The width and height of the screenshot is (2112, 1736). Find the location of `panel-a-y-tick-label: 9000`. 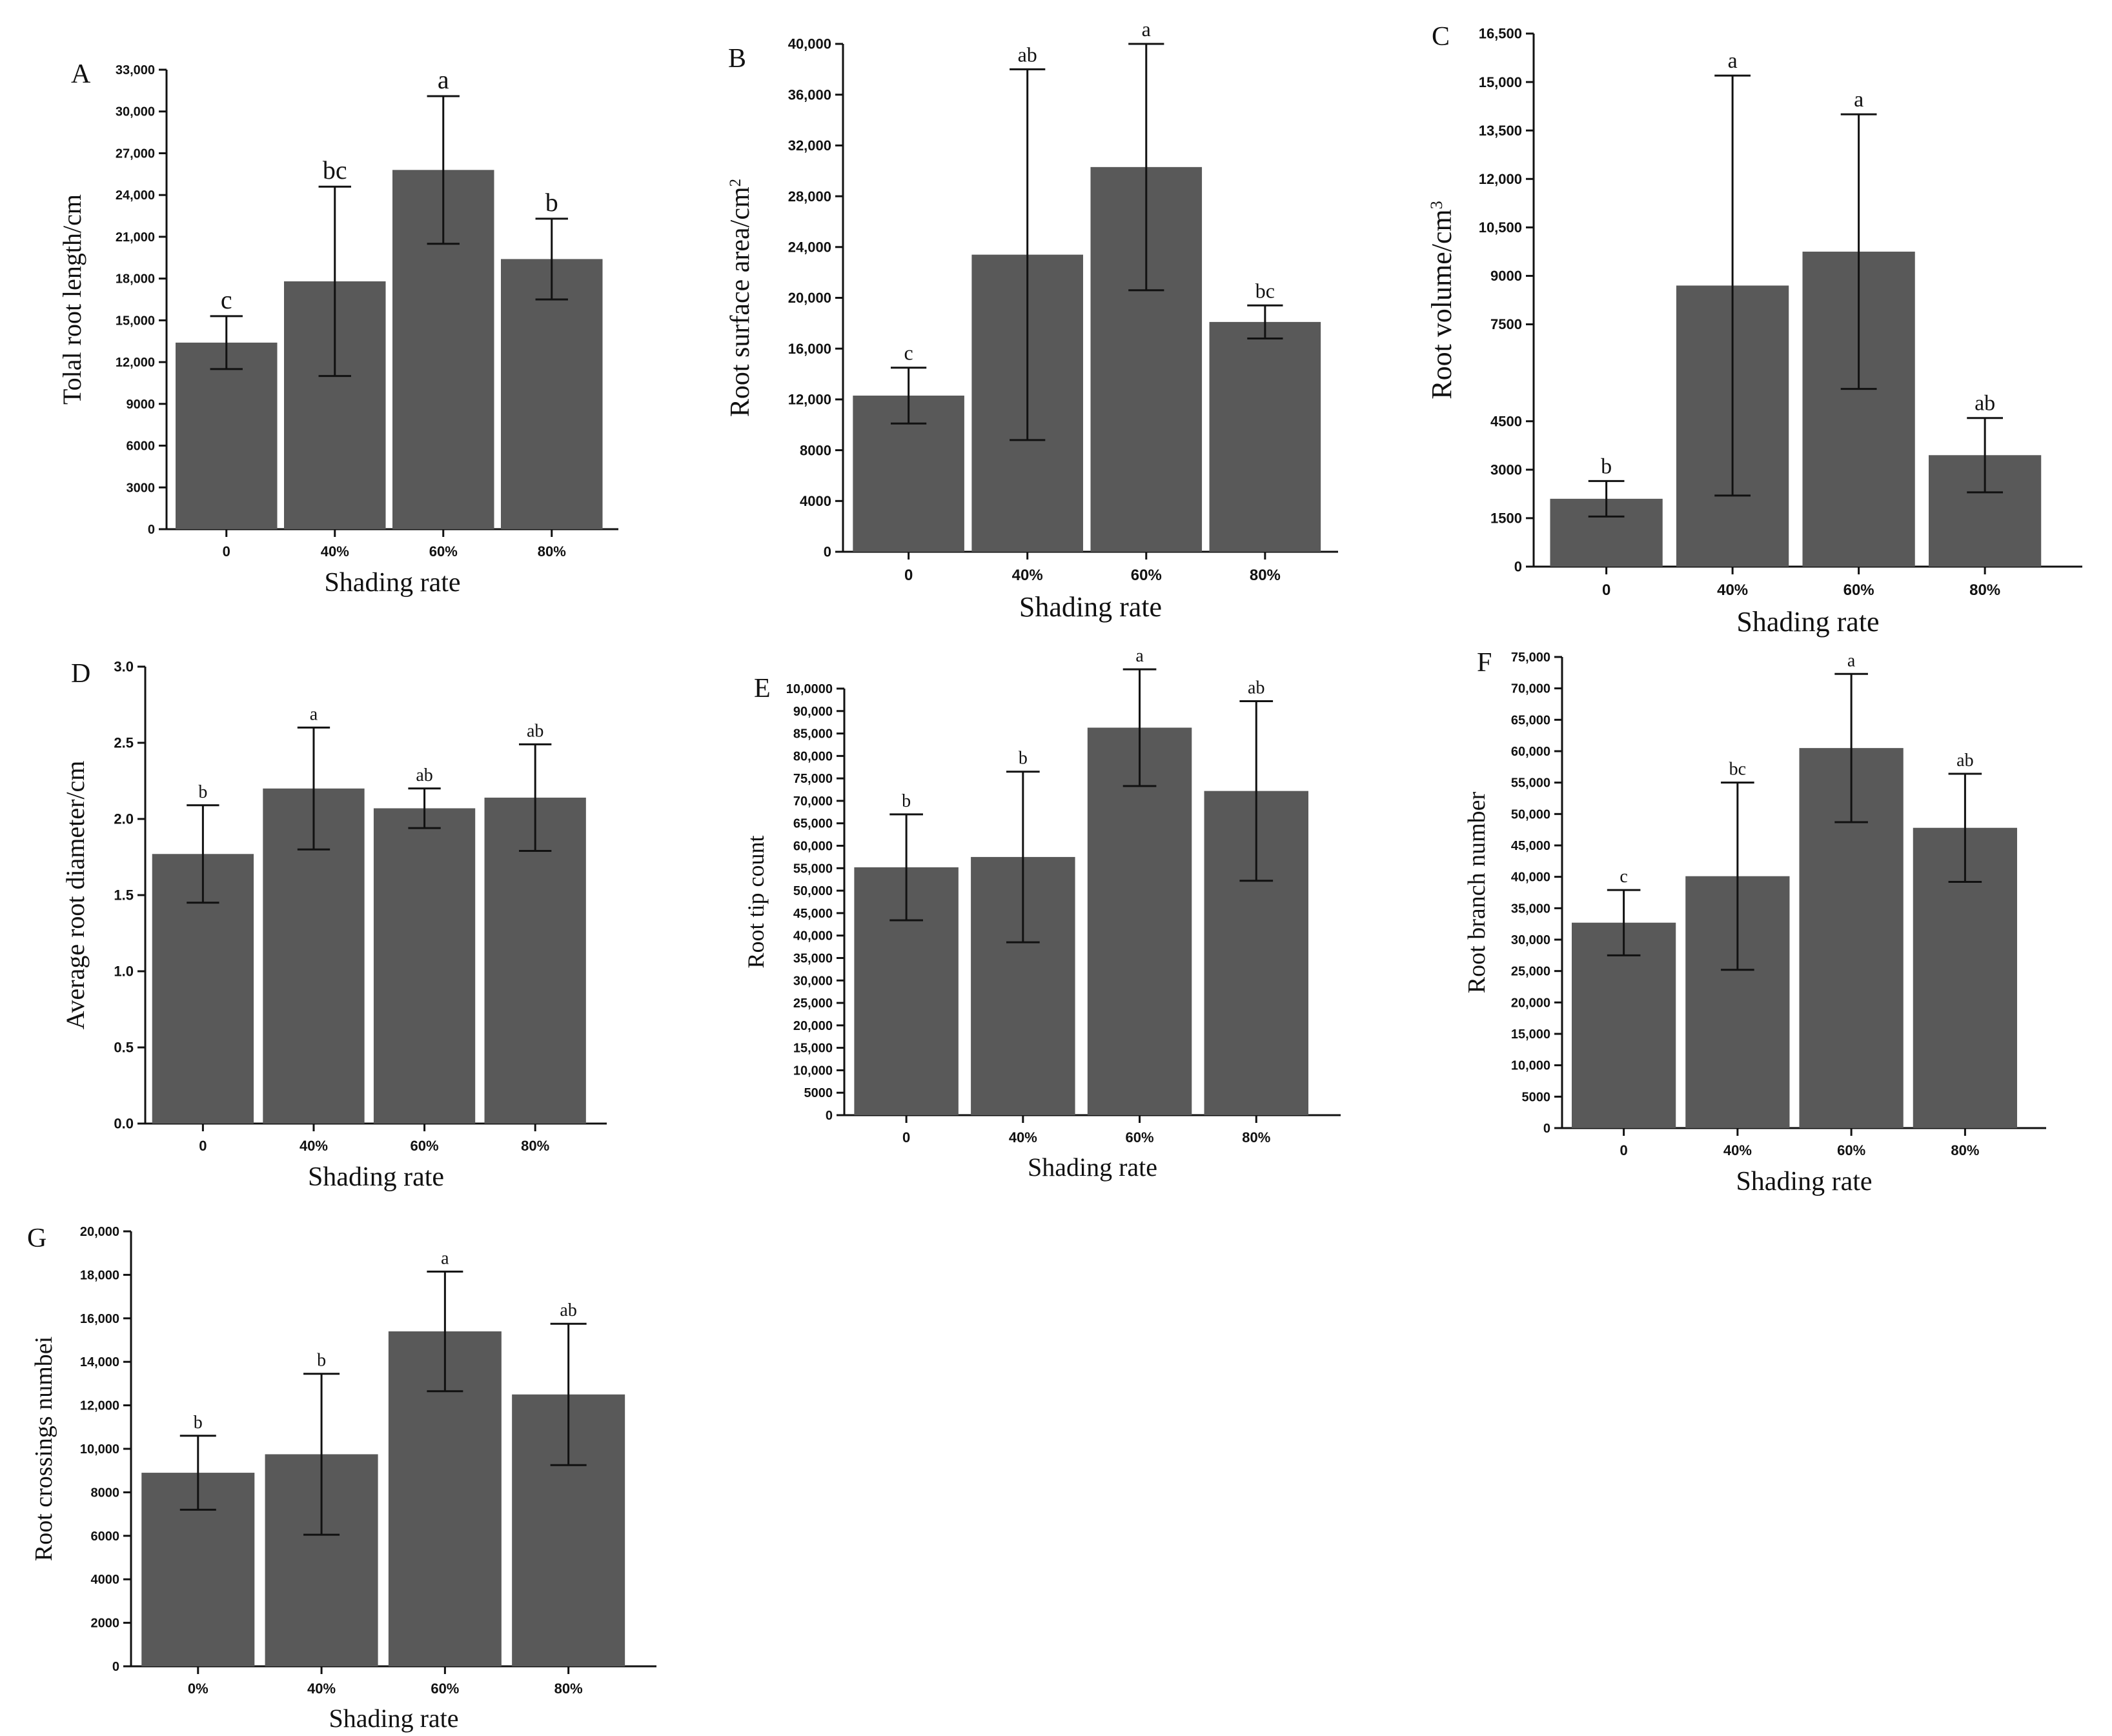

panel-a-y-tick-label: 9000 is located at coordinates (141, 405).